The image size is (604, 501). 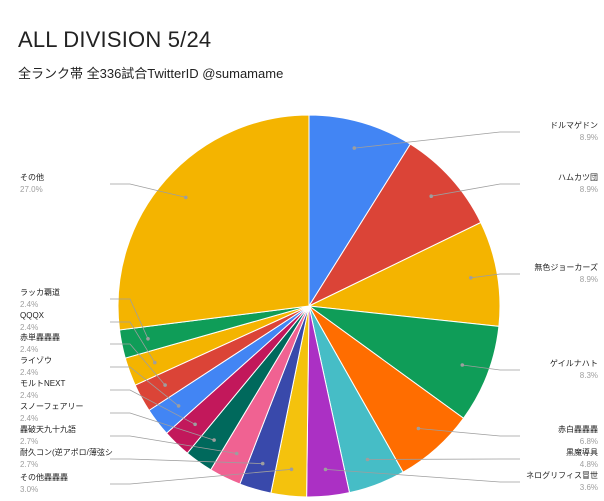 What do you see at coordinates (29, 489) in the screenshot?
I see `slice-label-percent: 3.0%` at bounding box center [29, 489].